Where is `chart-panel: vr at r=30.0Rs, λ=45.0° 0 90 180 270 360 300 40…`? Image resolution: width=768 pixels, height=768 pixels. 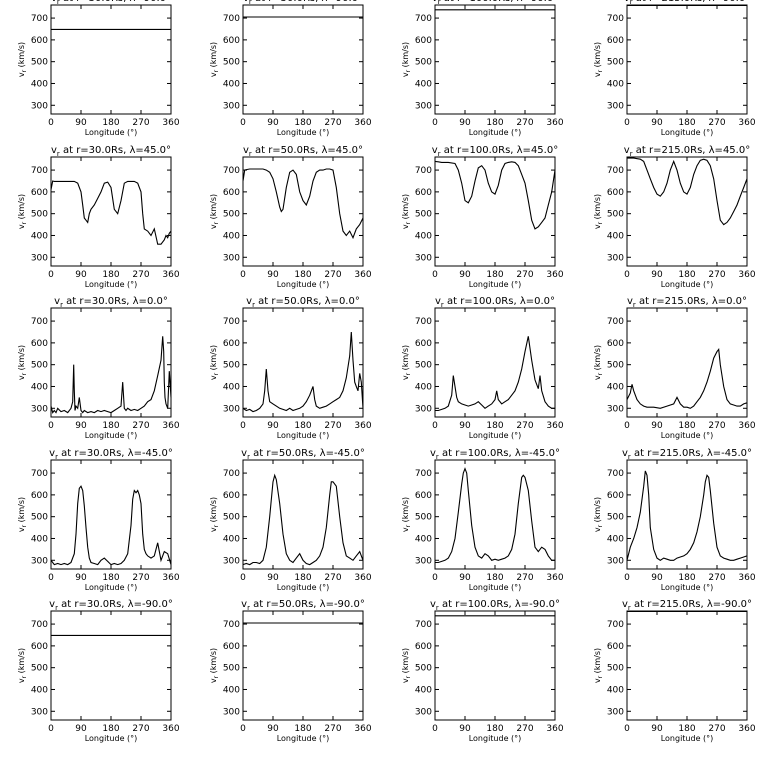 chart-panel: vr at r=30.0Rs, λ=45.0° 0 90 180 270 360 300 40… is located at coordinates (98, 217).